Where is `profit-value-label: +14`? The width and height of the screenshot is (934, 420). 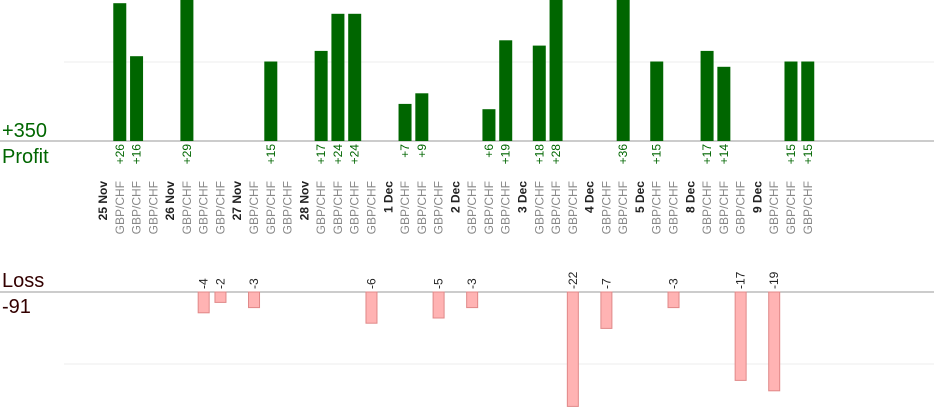 profit-value-label: +14 is located at coordinates (724, 154).